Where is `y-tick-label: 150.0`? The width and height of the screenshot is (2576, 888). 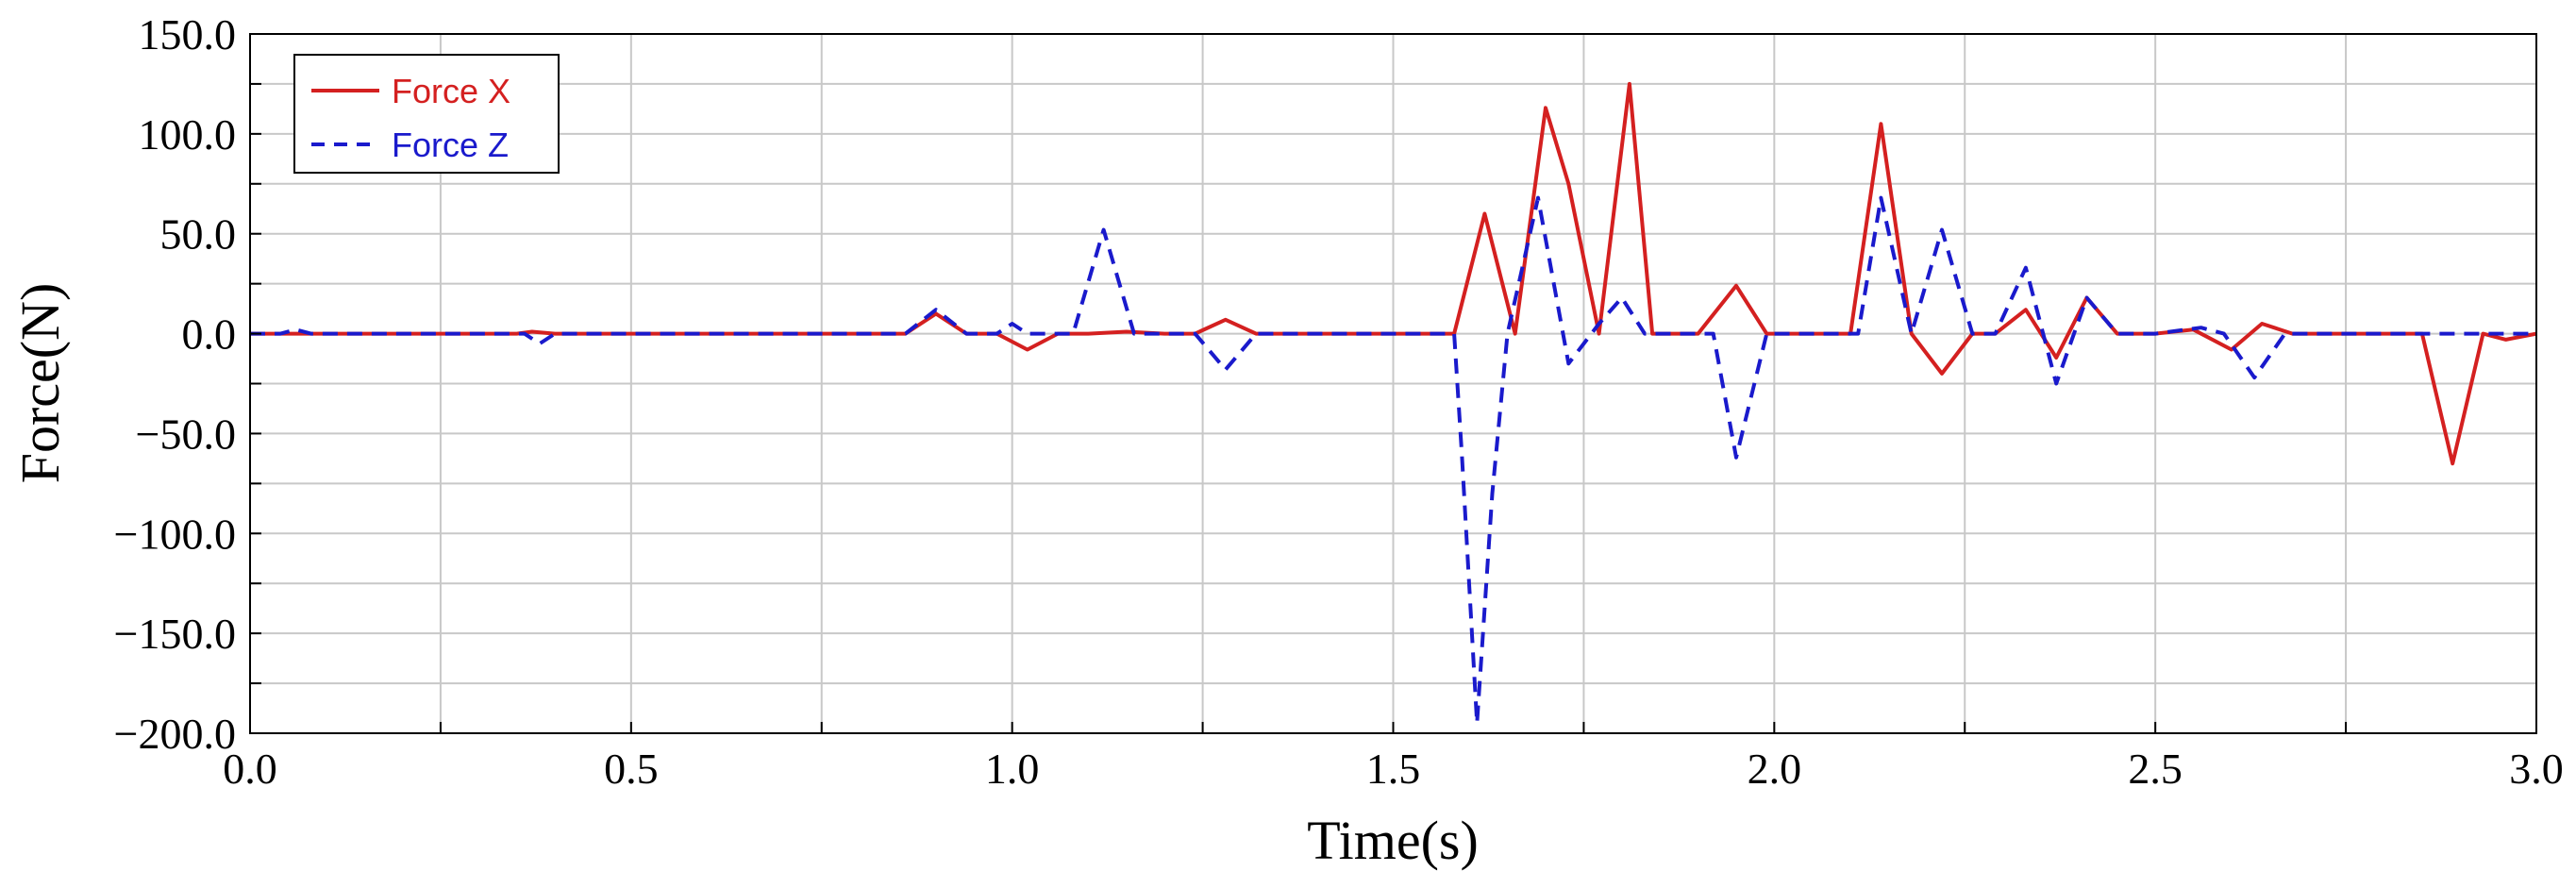 y-tick-label: 150.0 is located at coordinates (188, 34).